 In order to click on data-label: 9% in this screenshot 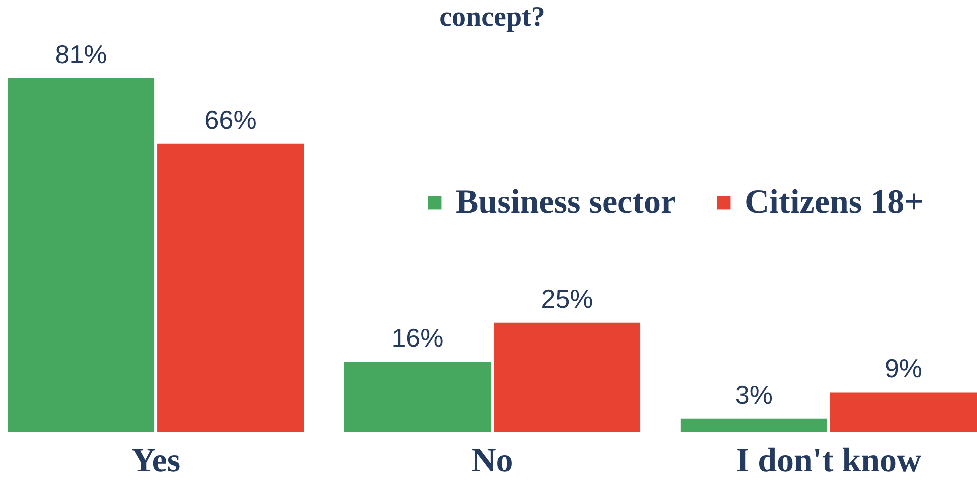, I will do `click(903, 369)`.